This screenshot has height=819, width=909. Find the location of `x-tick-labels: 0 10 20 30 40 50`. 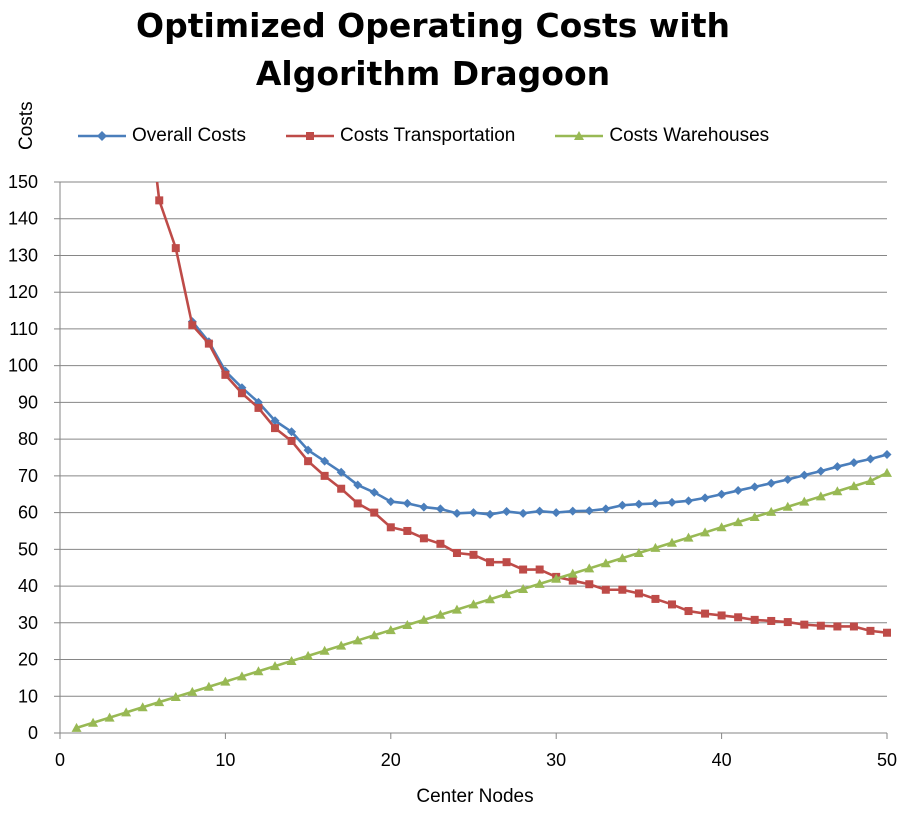

x-tick-labels: 0 10 20 30 40 50 is located at coordinates (476, 760).